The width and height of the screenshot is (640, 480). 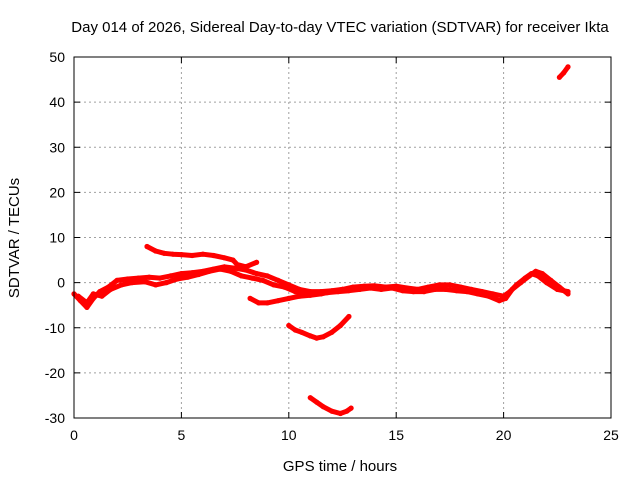 I want to click on y-tick-label: -30, so click(x=55, y=418).